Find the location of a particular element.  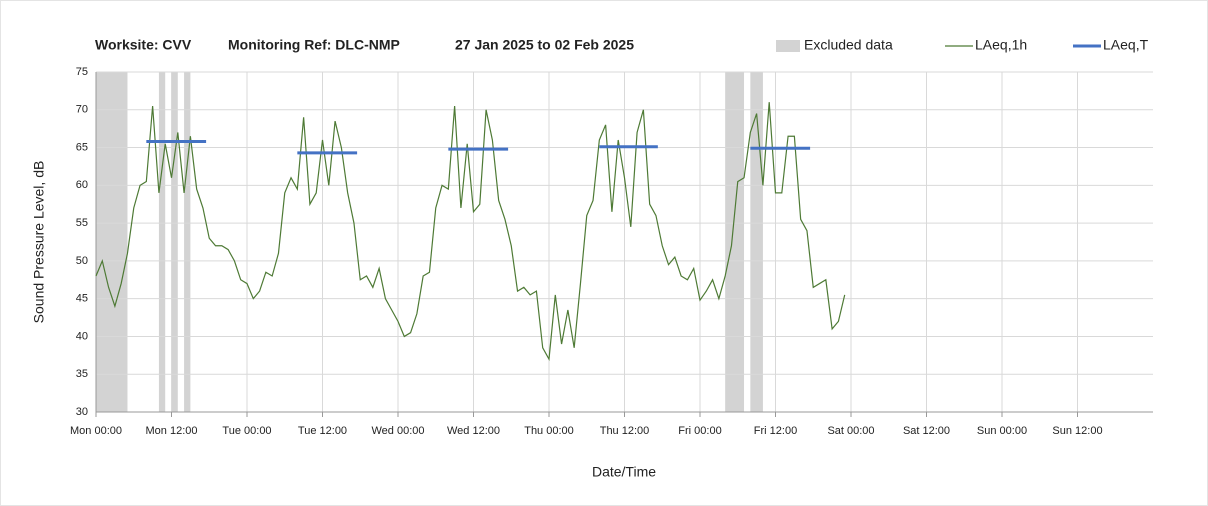

y-tick-label: 70 is located at coordinates (82, 110).